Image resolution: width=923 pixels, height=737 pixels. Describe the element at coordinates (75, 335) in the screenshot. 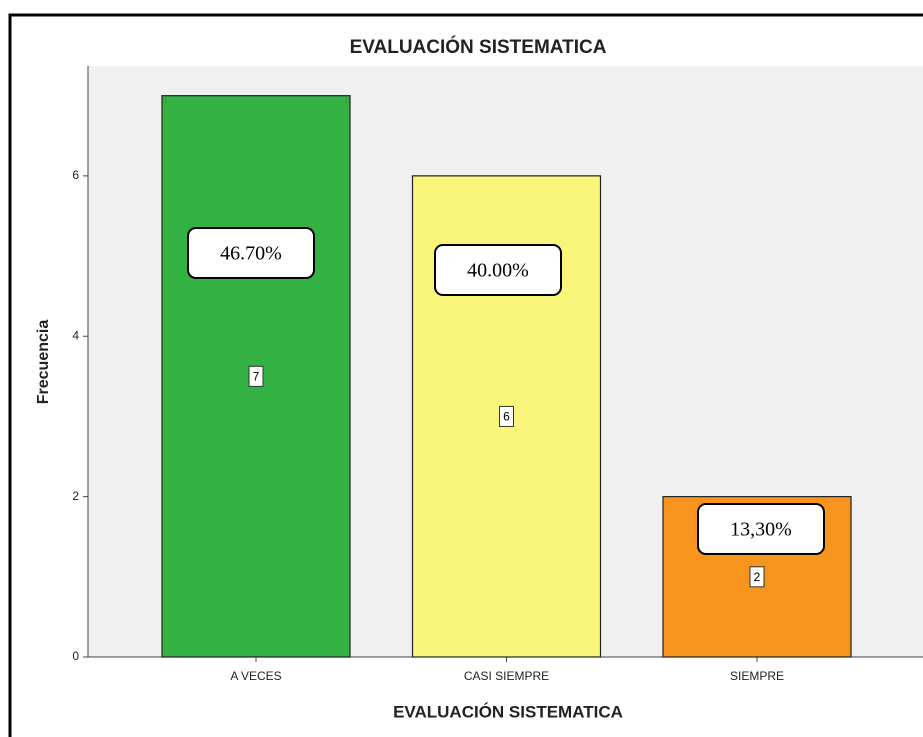

I see `y-tick-label: 4` at that location.